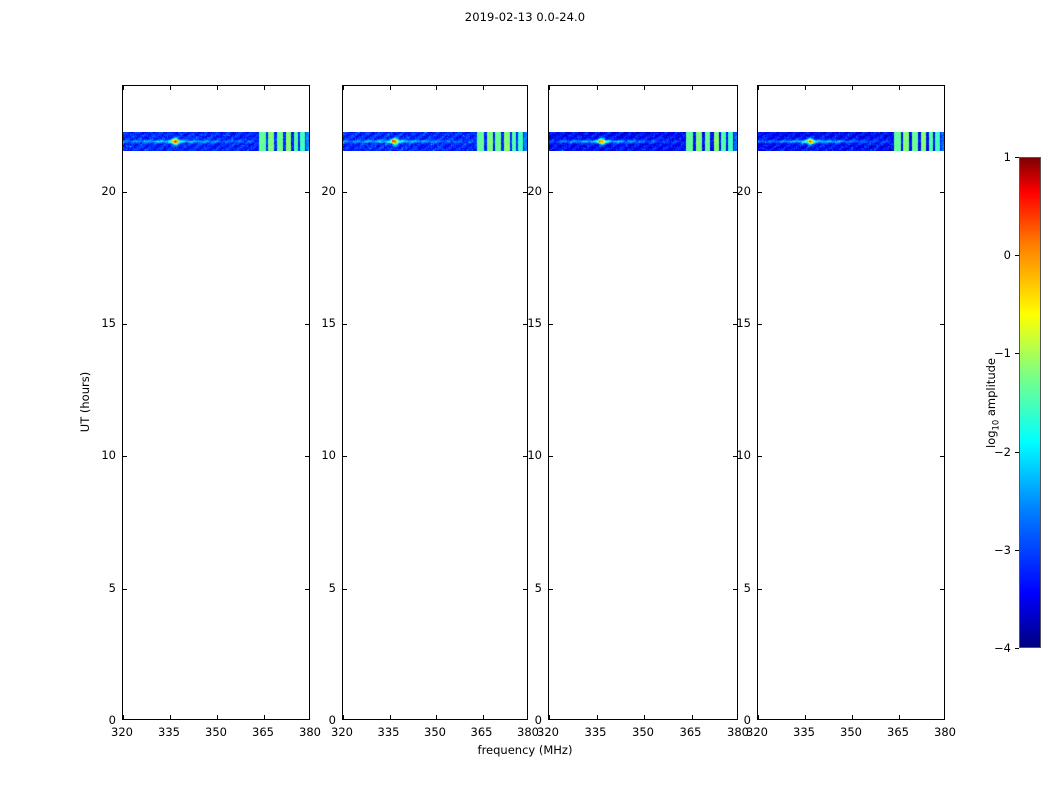  What do you see at coordinates (898, 732) in the screenshot?
I see `x-tick-label-yx-365: 365` at bounding box center [898, 732].